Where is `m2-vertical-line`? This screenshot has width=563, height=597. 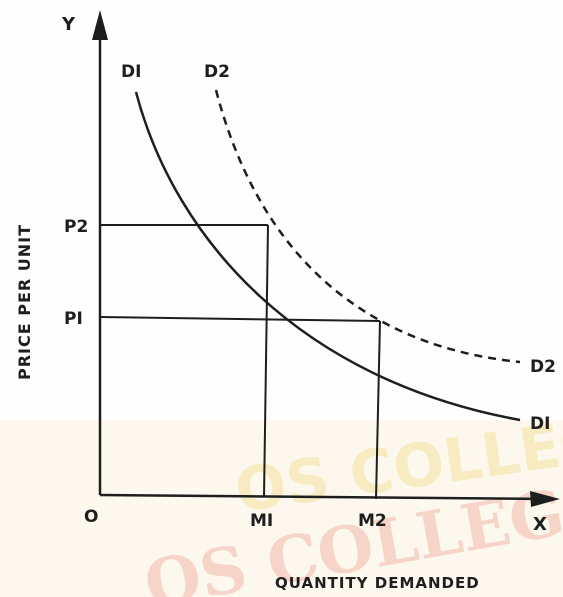
m2-vertical-line is located at coordinates (378, 410).